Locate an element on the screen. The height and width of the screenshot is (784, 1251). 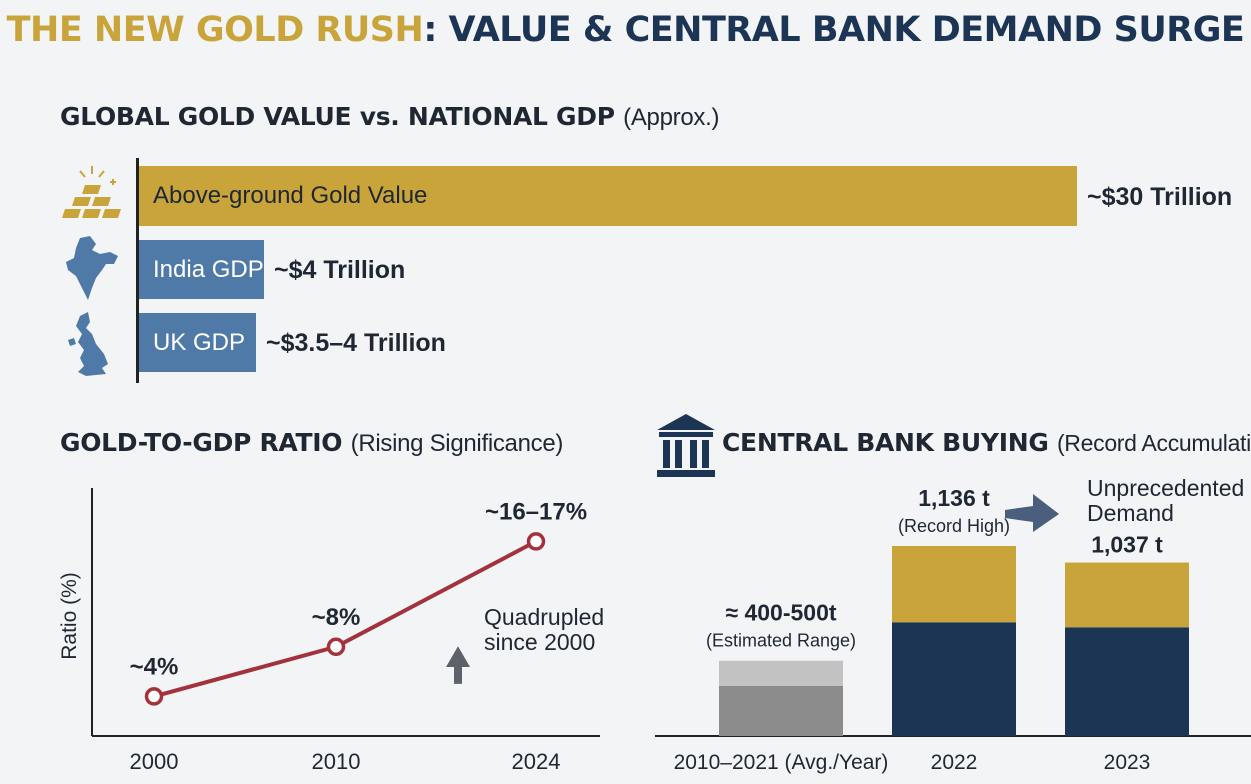
bank-annotation-line1: Unprecedented is located at coordinates (1165, 488).